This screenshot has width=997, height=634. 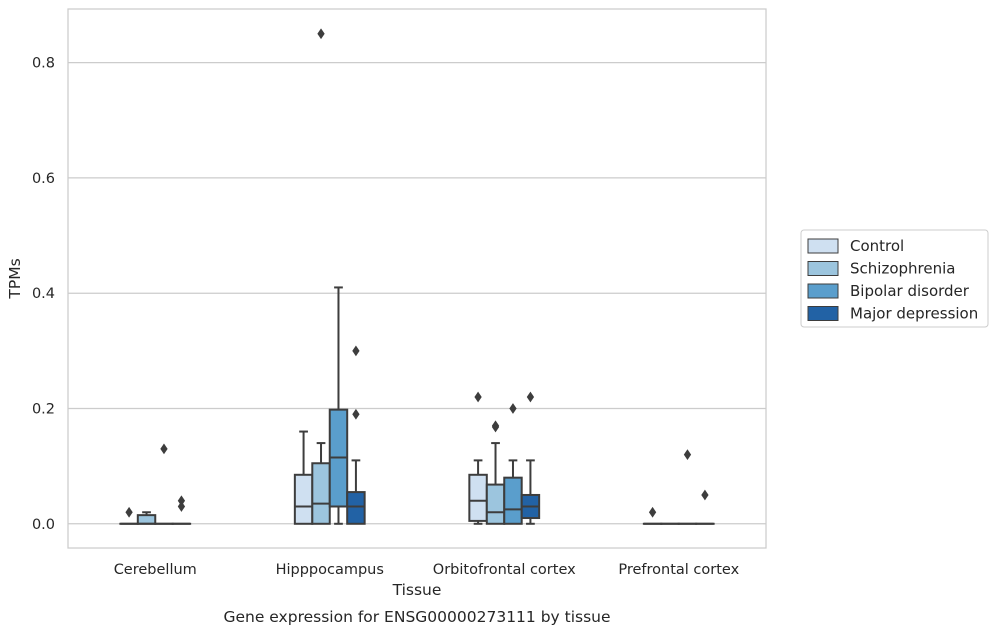 What do you see at coordinates (15, 278) in the screenshot?
I see `y-axis-label: TPMs` at bounding box center [15, 278].